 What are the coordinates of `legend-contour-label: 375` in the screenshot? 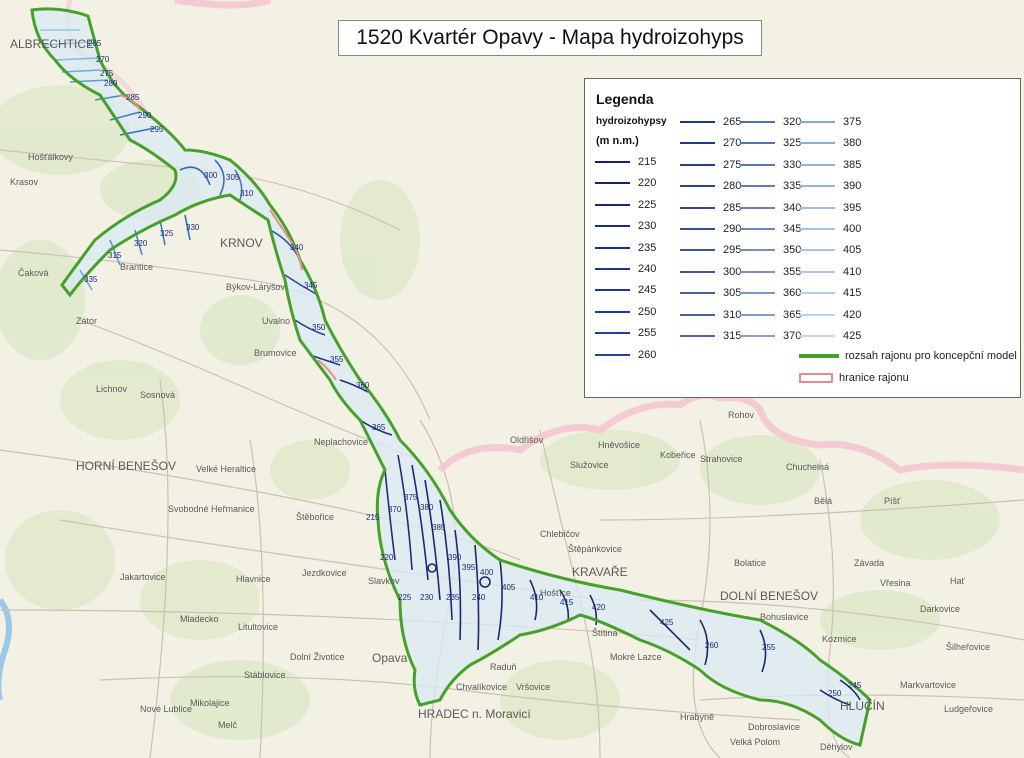 It's located at (852, 122).